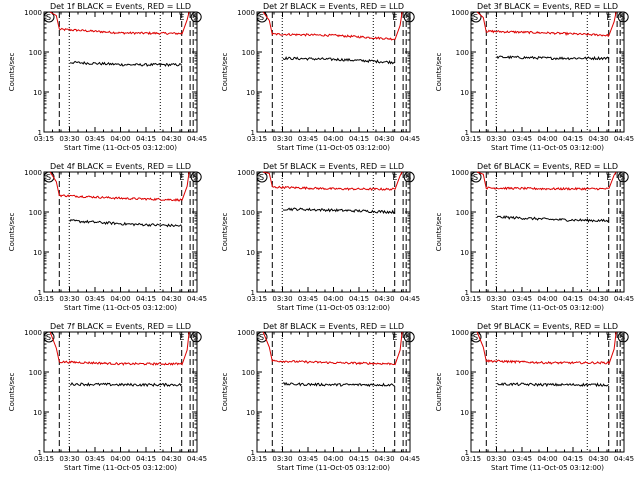  I want to click on panel-title: Det 6f BLACK = Events, RED = LLD, so click(547, 166).